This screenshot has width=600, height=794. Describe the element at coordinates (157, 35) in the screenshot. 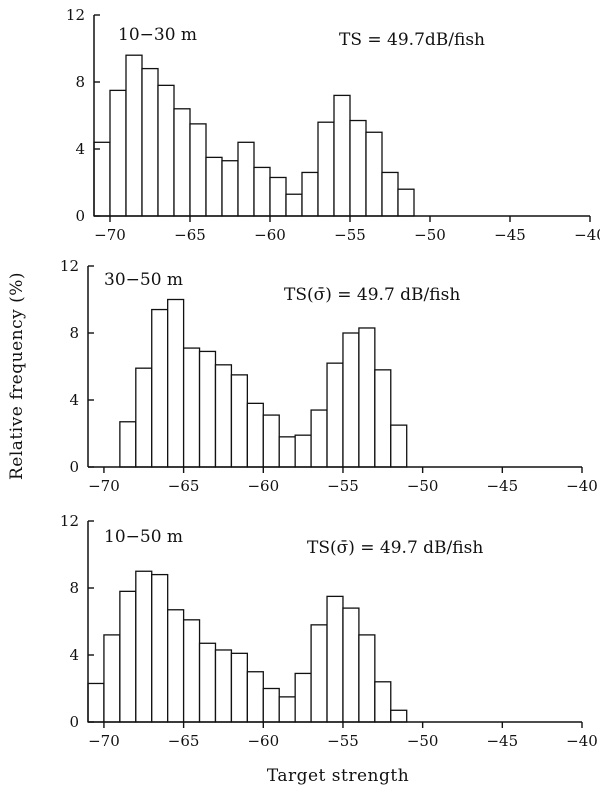

I see `panel-depth-label: 10−30 m` at that location.